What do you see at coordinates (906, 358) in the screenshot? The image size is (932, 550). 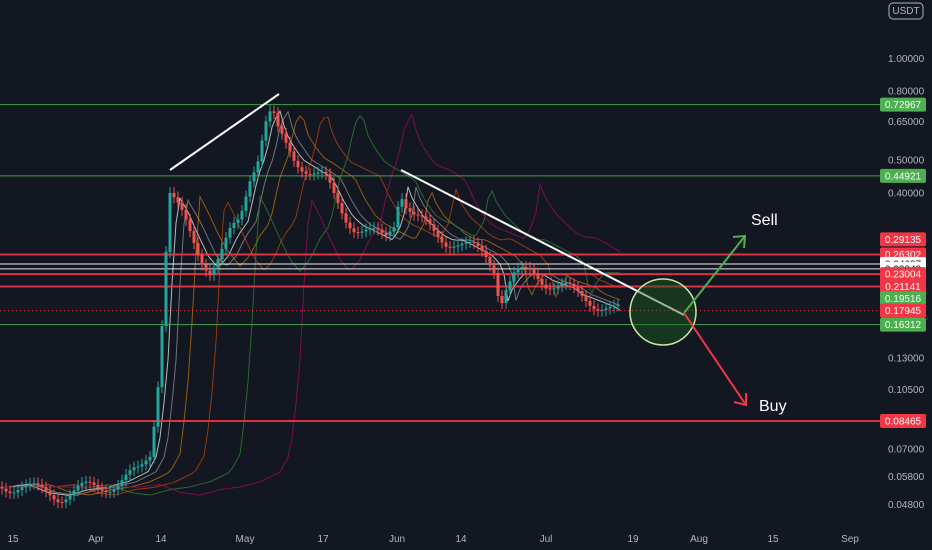 I see `y-tick-label: 0.13000` at bounding box center [906, 358].